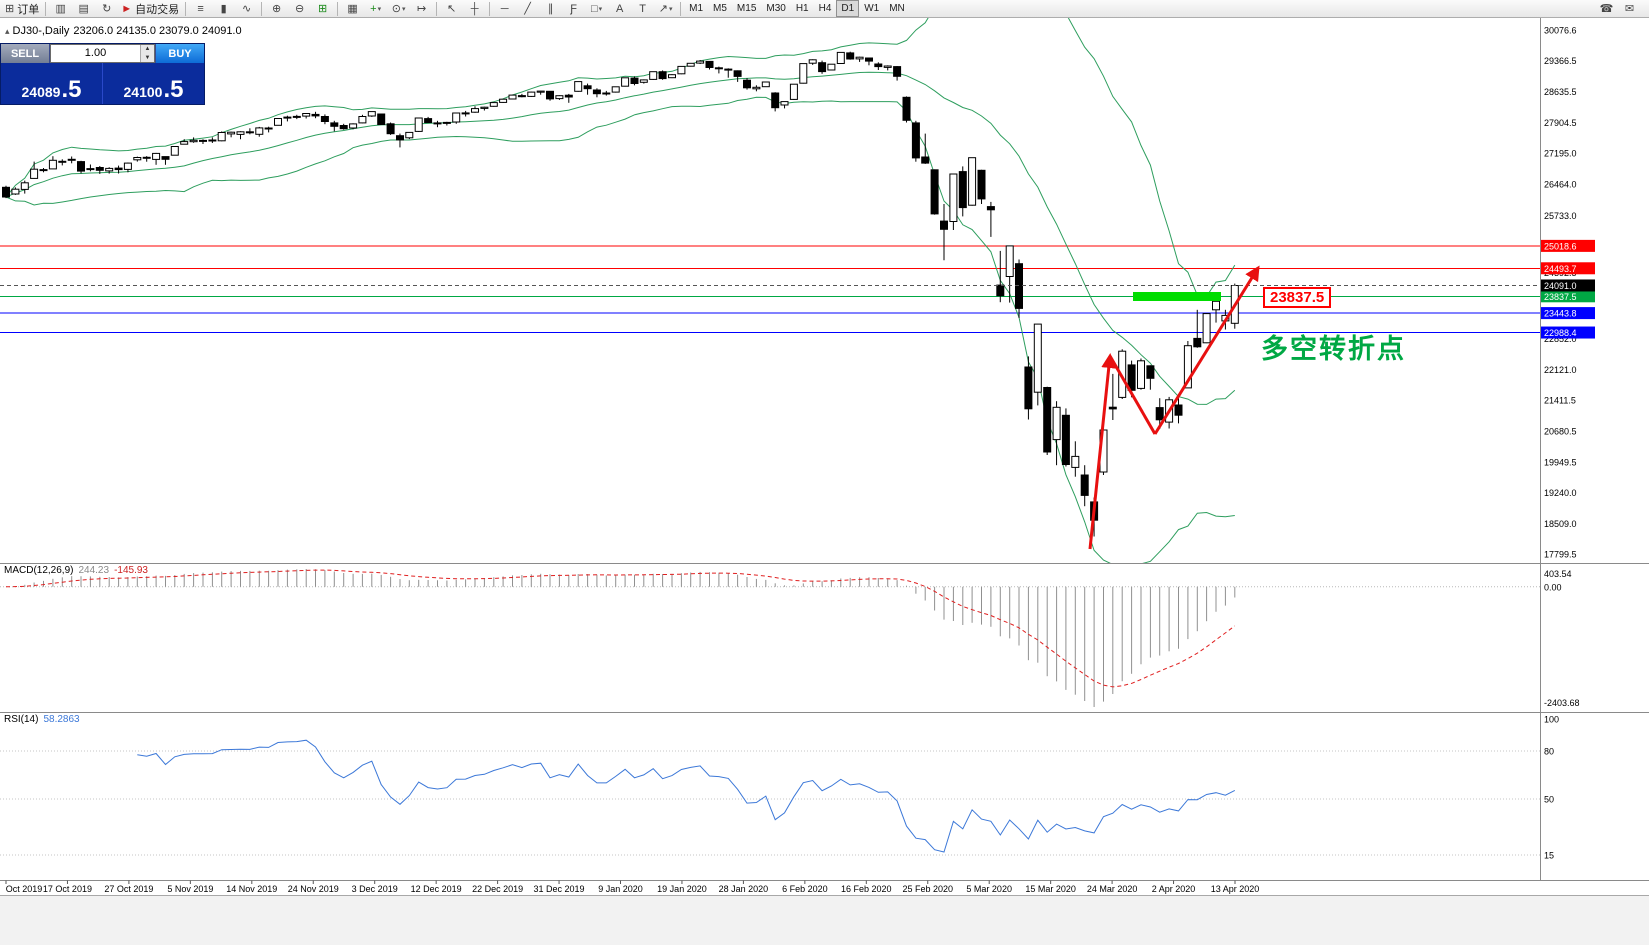 This screenshot has width=1649, height=945. What do you see at coordinates (7, 31) in the screenshot?
I see `expand-panel-icon: ▴` at bounding box center [7, 31].